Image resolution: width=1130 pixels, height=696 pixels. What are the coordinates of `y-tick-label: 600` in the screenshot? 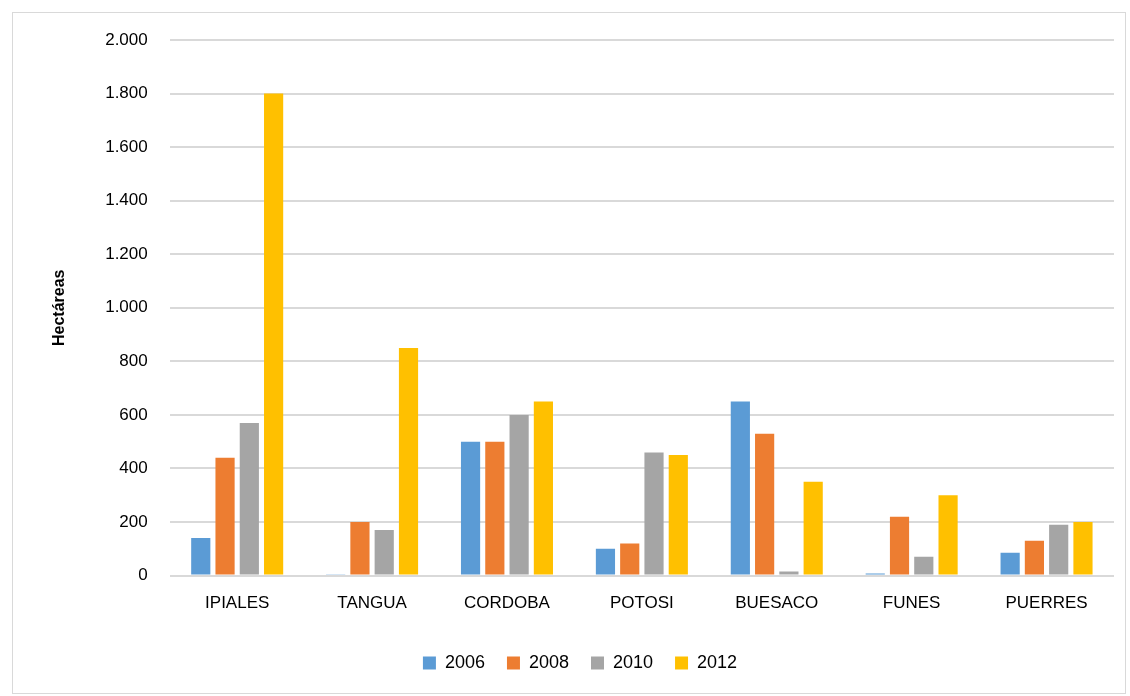 It's located at (133, 414).